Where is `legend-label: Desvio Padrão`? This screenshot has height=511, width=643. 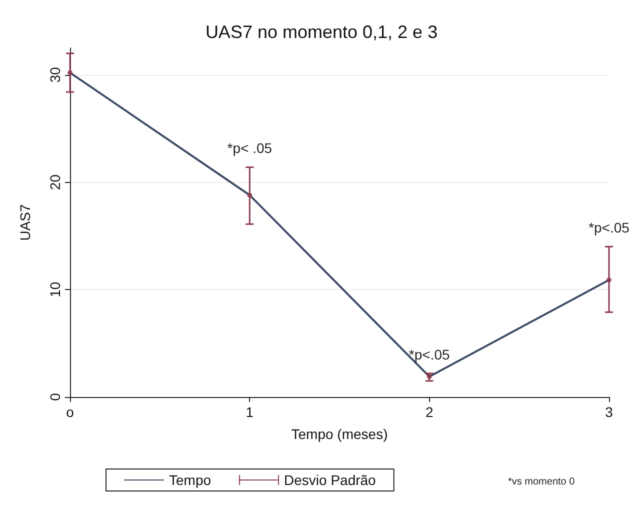 legend-label: Desvio Padrão is located at coordinates (330, 480).